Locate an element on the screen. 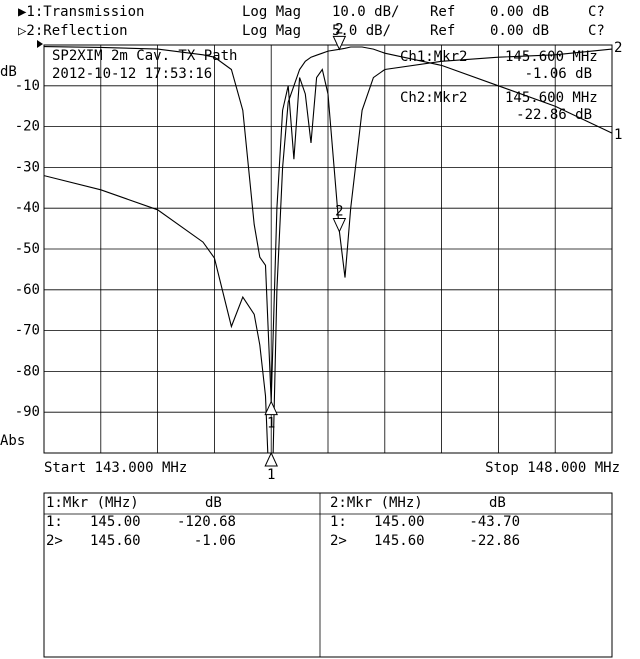 The height and width of the screenshot is (659, 640). marker-value: -43.70 is located at coordinates (494, 522).